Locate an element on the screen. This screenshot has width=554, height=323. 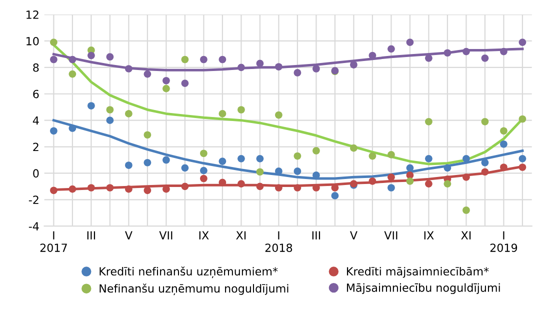
x-tick-label: XI is located at coordinates (241, 235).